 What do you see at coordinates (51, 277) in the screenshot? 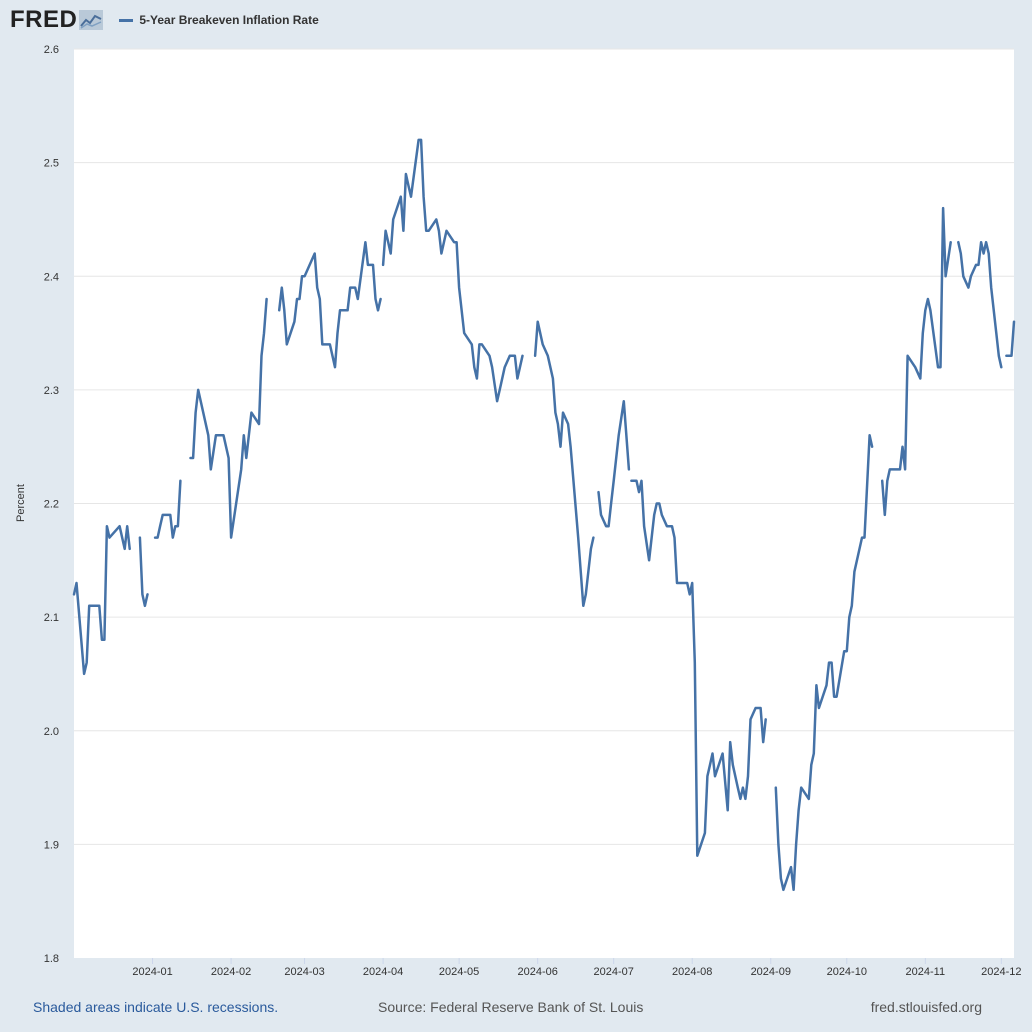
I see `y-tick-label: 2.4` at bounding box center [51, 277].